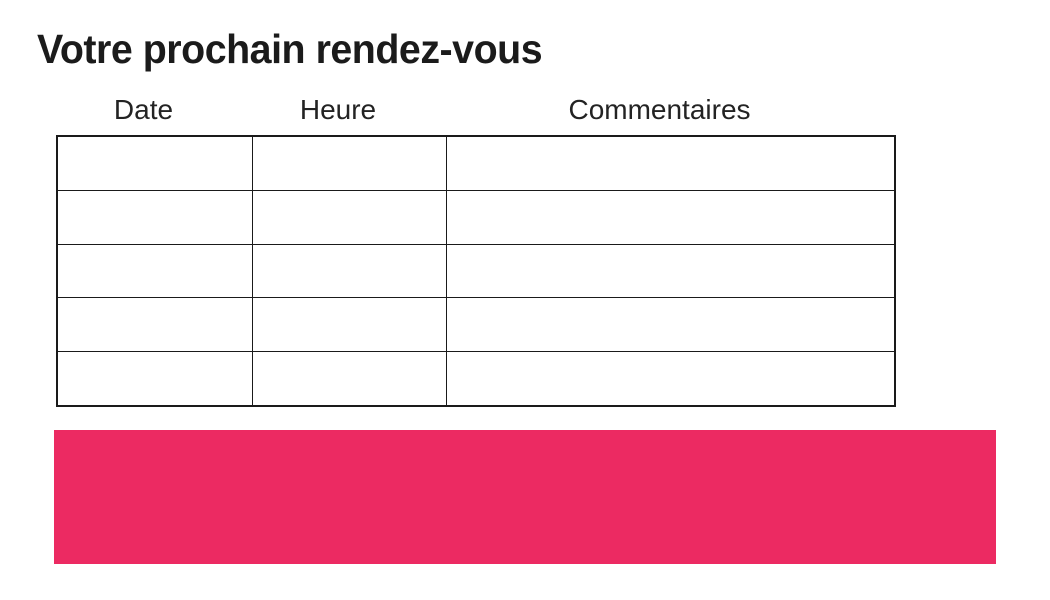 This screenshot has width=1050, height=600. What do you see at coordinates (465, 110) in the screenshot?
I see `table-column-headers: Date Heure Commentaires` at bounding box center [465, 110].